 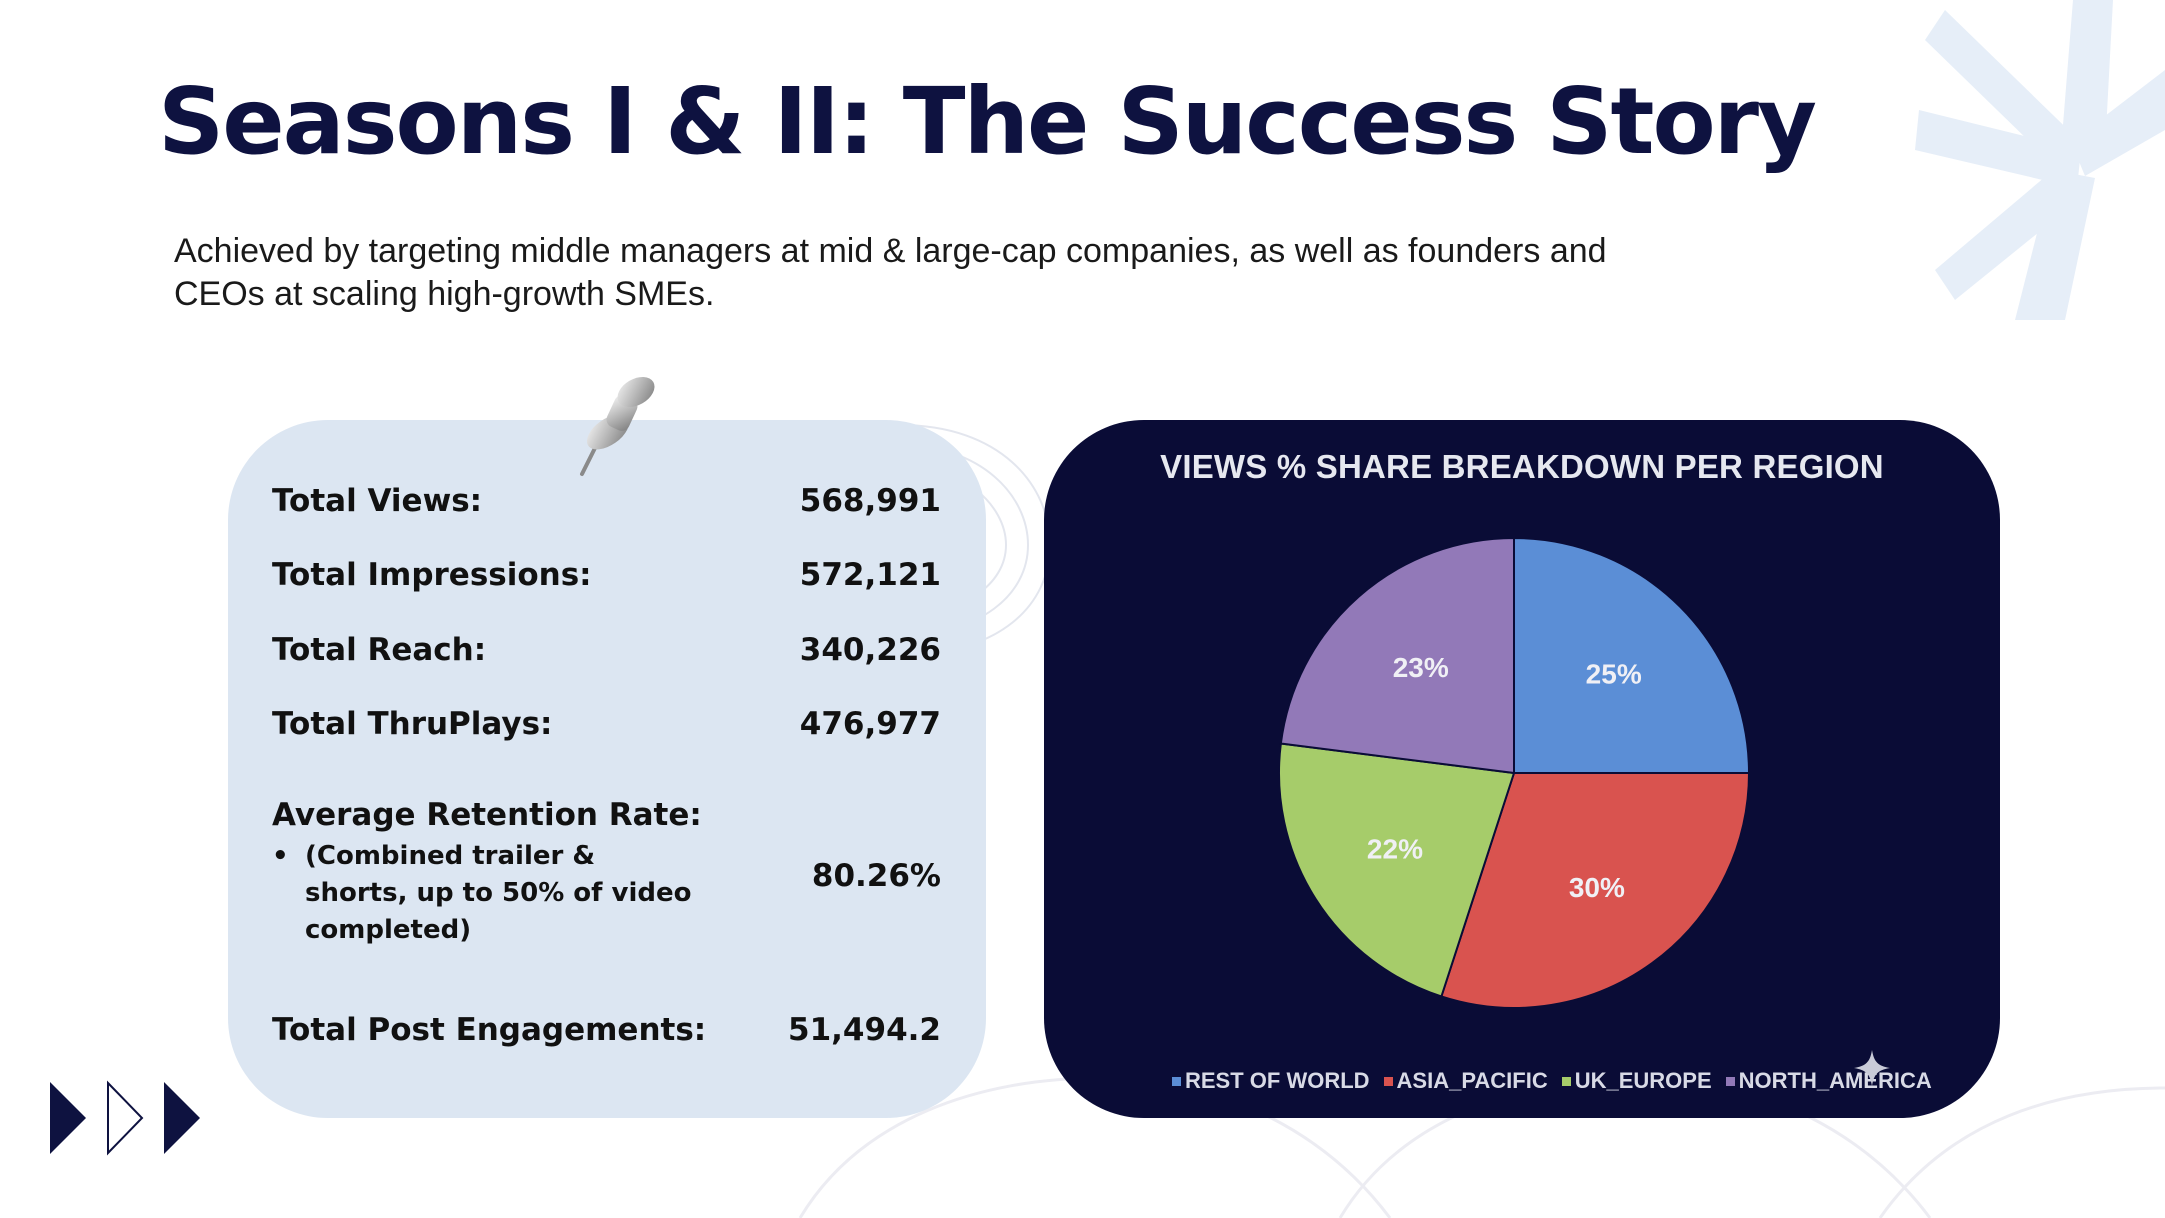 I want to click on sparkle-icon, so click(x=1872, y=1068).